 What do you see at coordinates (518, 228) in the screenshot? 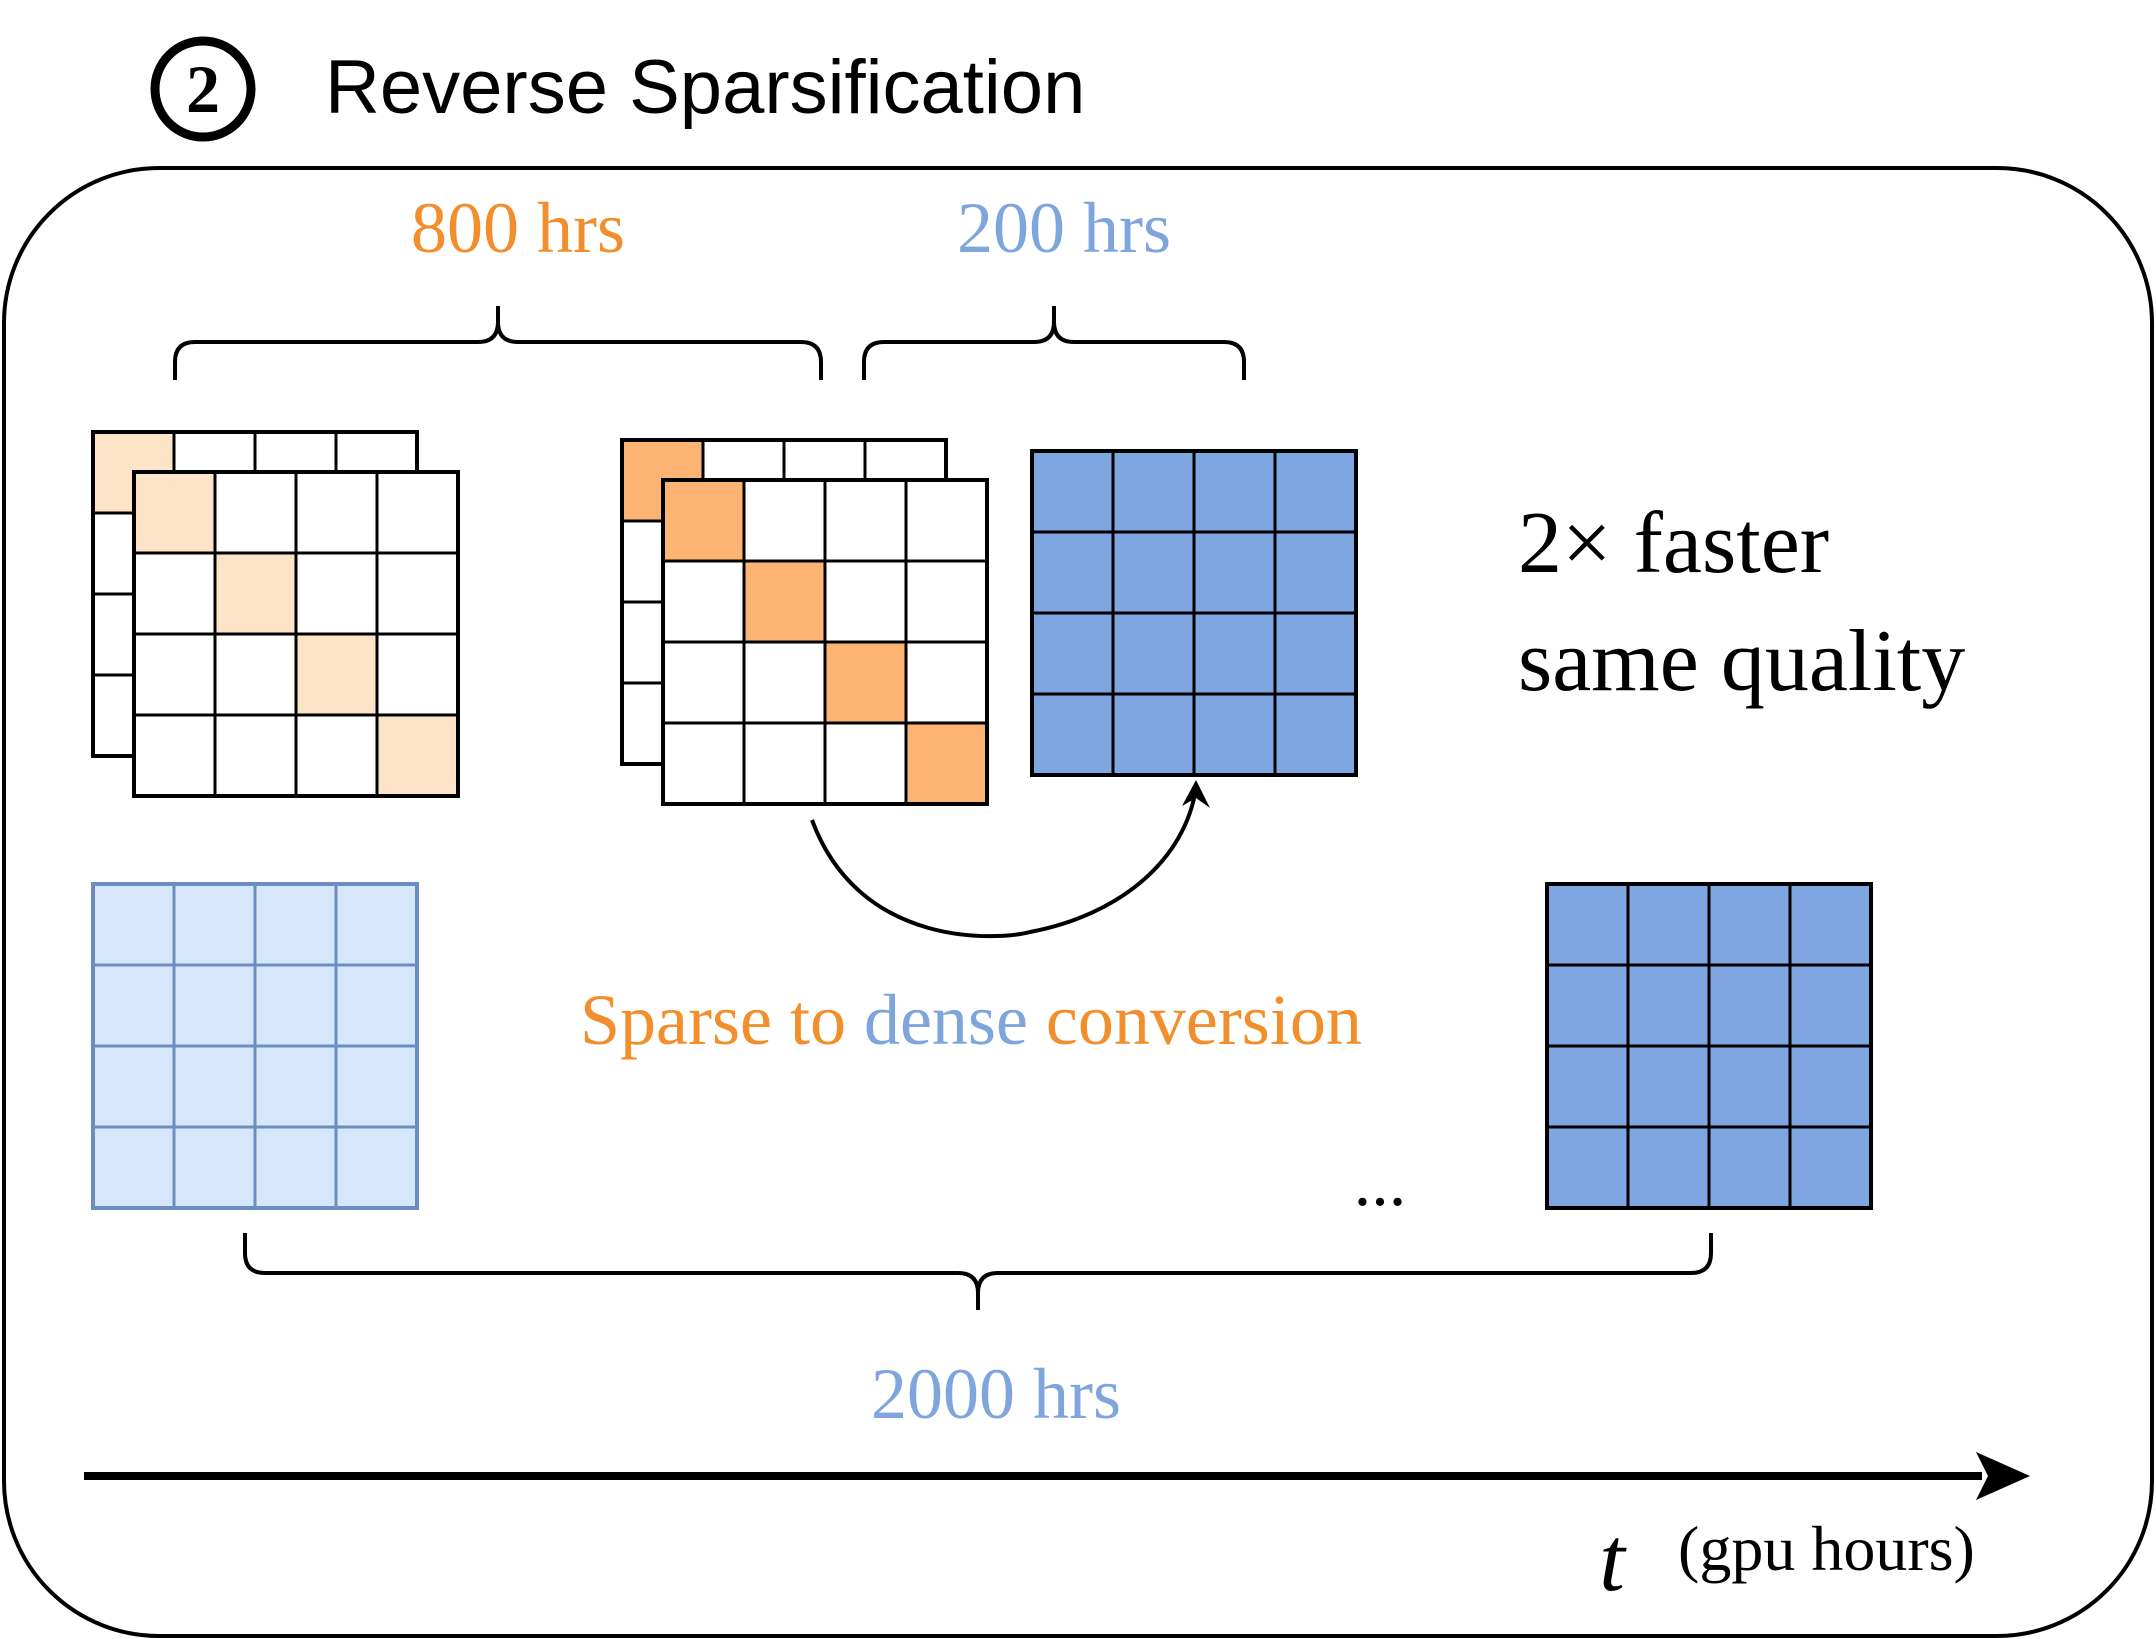
I see `duration-label-800: 800 hrs` at bounding box center [518, 228].